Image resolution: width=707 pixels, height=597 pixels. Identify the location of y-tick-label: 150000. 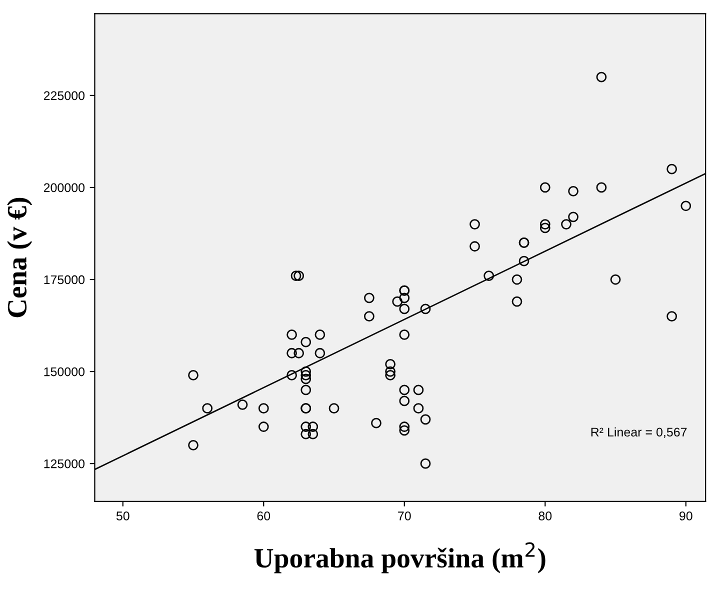
(64, 371).